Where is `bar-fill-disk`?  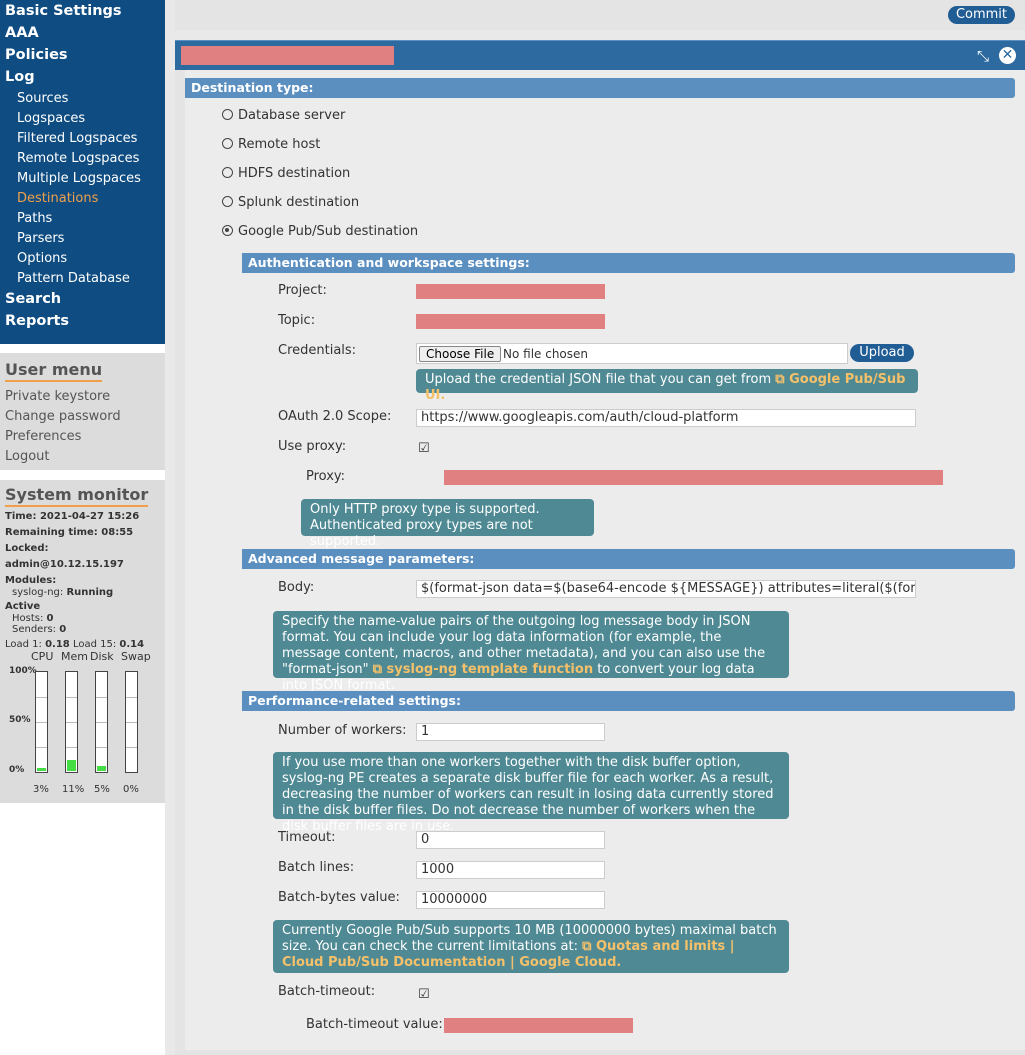
bar-fill-disk is located at coordinates (101, 768).